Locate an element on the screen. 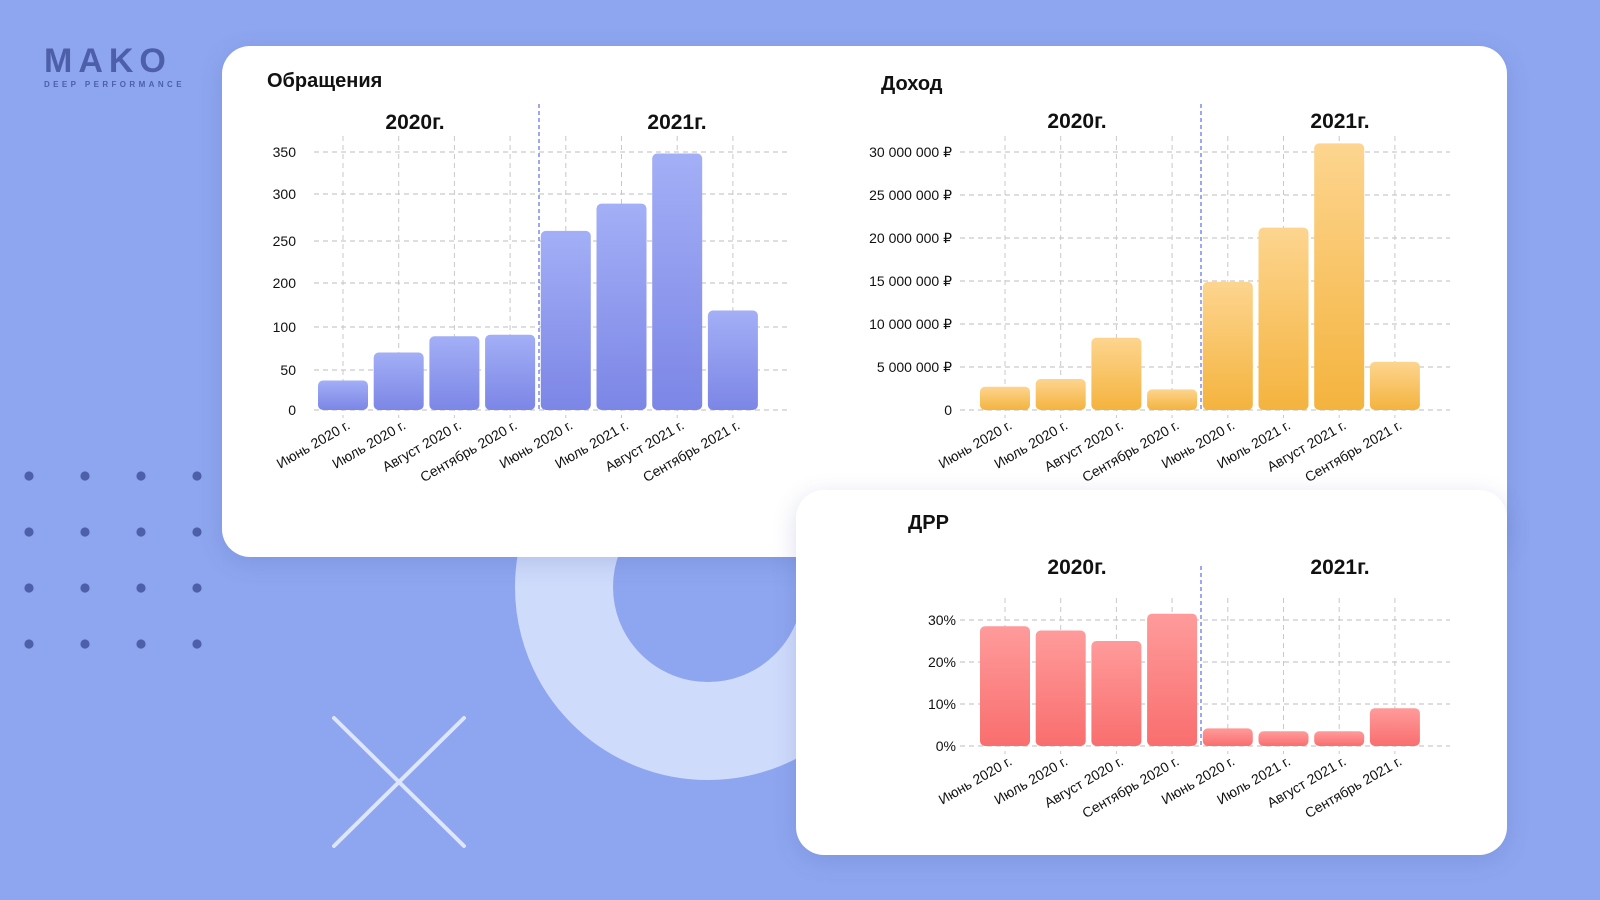  revenue-ytick-label: 30 000 000 ₽ is located at coordinates (910, 152).